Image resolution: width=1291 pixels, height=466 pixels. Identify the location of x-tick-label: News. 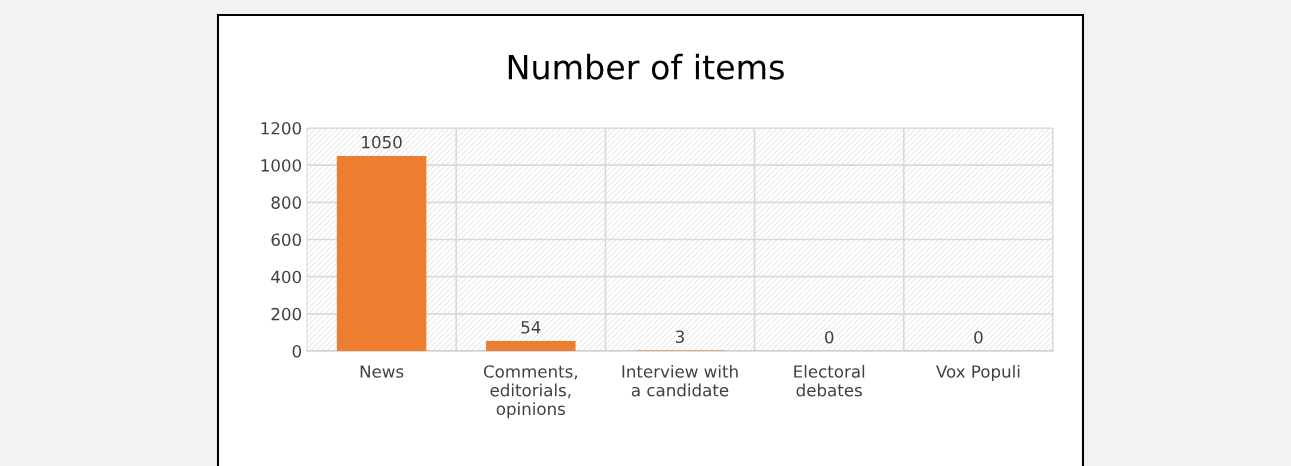
(382, 371).